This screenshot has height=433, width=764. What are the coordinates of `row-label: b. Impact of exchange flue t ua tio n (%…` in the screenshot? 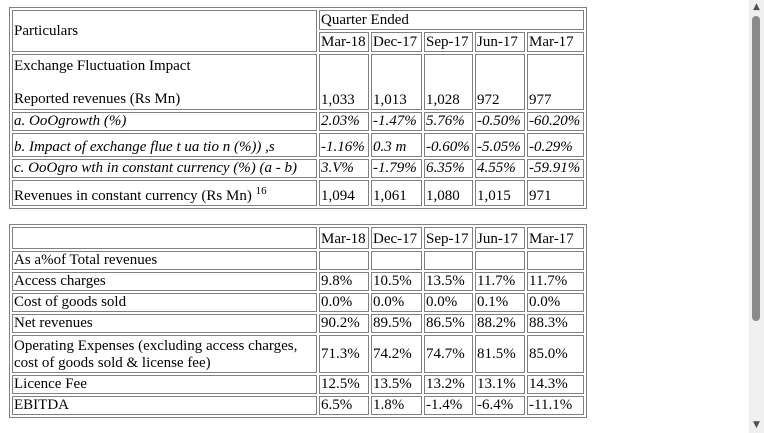 It's located at (164, 145).